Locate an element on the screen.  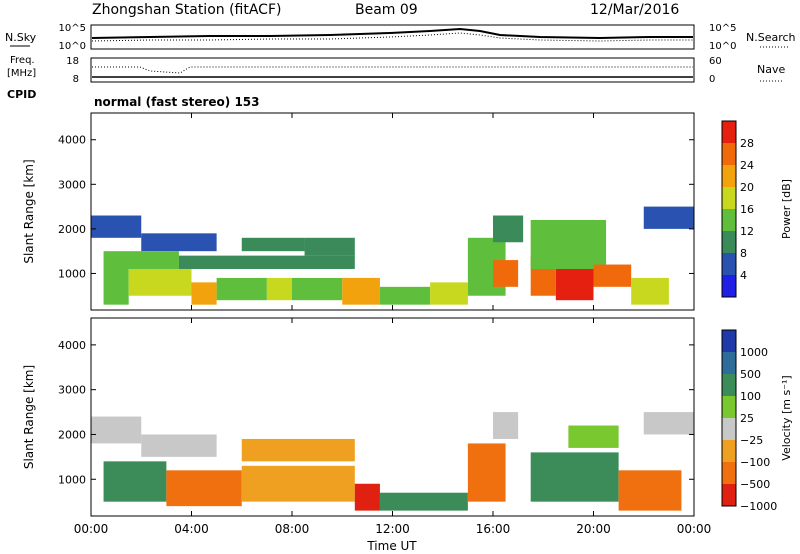
nsky-label: N.Sky is located at coordinates (21, 37).